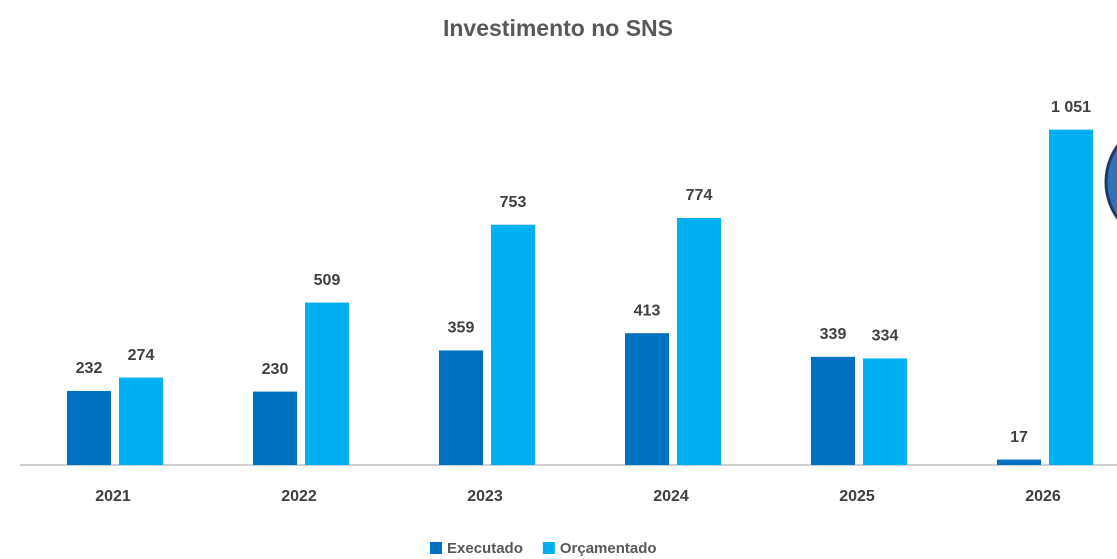 This screenshot has height=559, width=1117. Describe the element at coordinates (608, 548) in the screenshot. I see `legend-label: Orçamentado` at that location.